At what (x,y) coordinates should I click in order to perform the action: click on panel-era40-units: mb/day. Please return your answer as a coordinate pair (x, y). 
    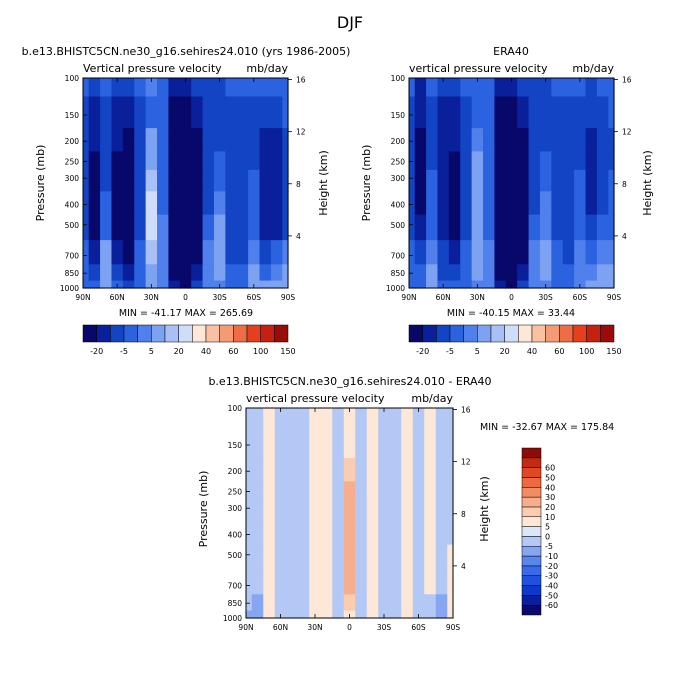
    Looking at the image, I should click on (593, 68).